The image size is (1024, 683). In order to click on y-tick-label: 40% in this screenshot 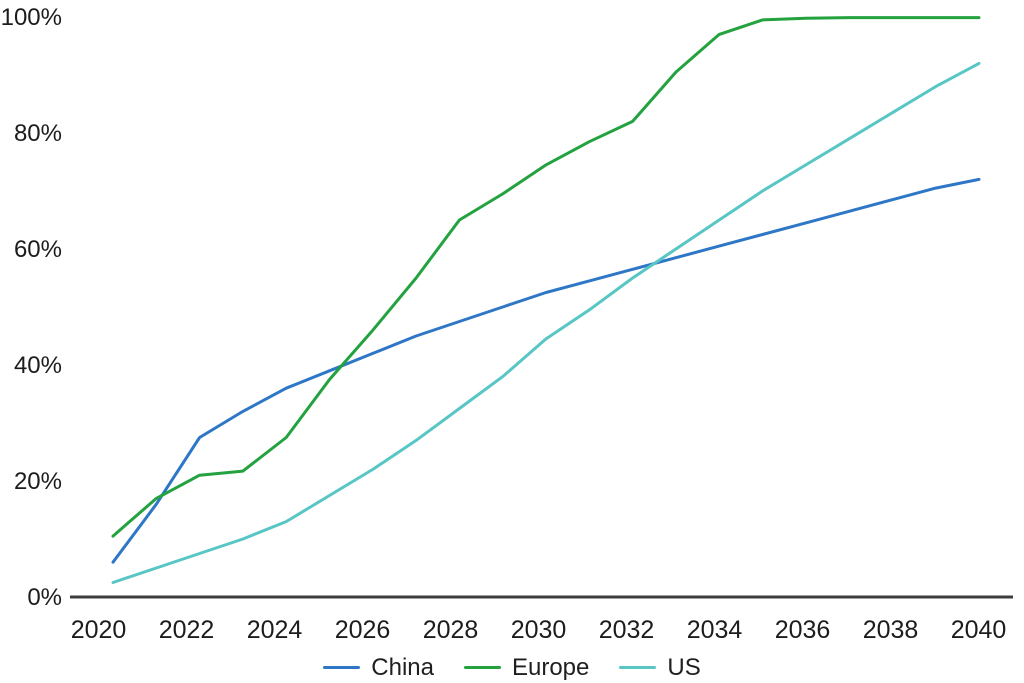, I will do `click(38, 365)`.